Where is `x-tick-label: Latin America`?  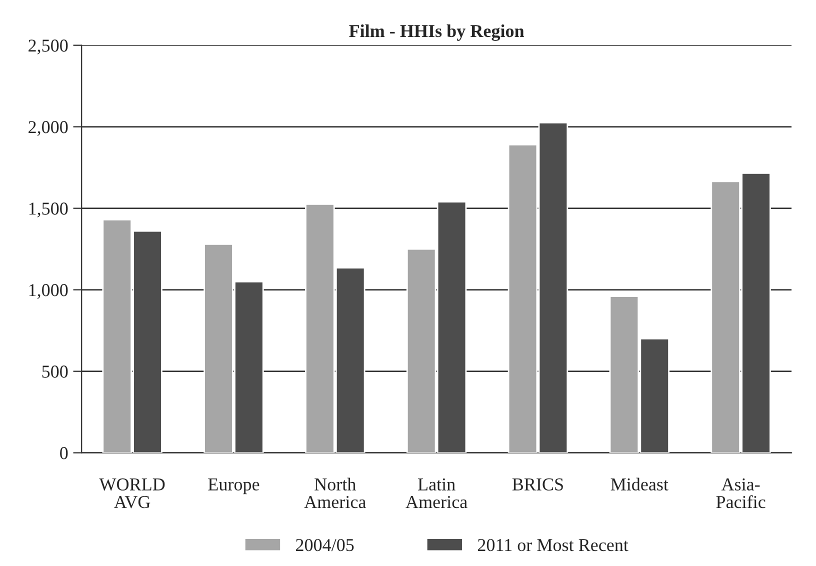 x-tick-label: Latin America is located at coordinates (437, 493).